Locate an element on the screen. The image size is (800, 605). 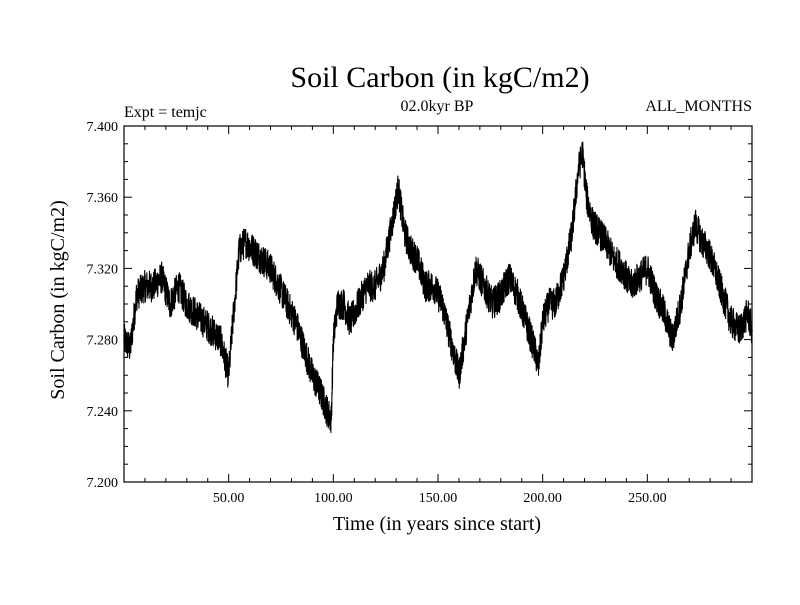
y-axis-label: Soil Carbon (in kgC/m2) is located at coordinates (58, 299).